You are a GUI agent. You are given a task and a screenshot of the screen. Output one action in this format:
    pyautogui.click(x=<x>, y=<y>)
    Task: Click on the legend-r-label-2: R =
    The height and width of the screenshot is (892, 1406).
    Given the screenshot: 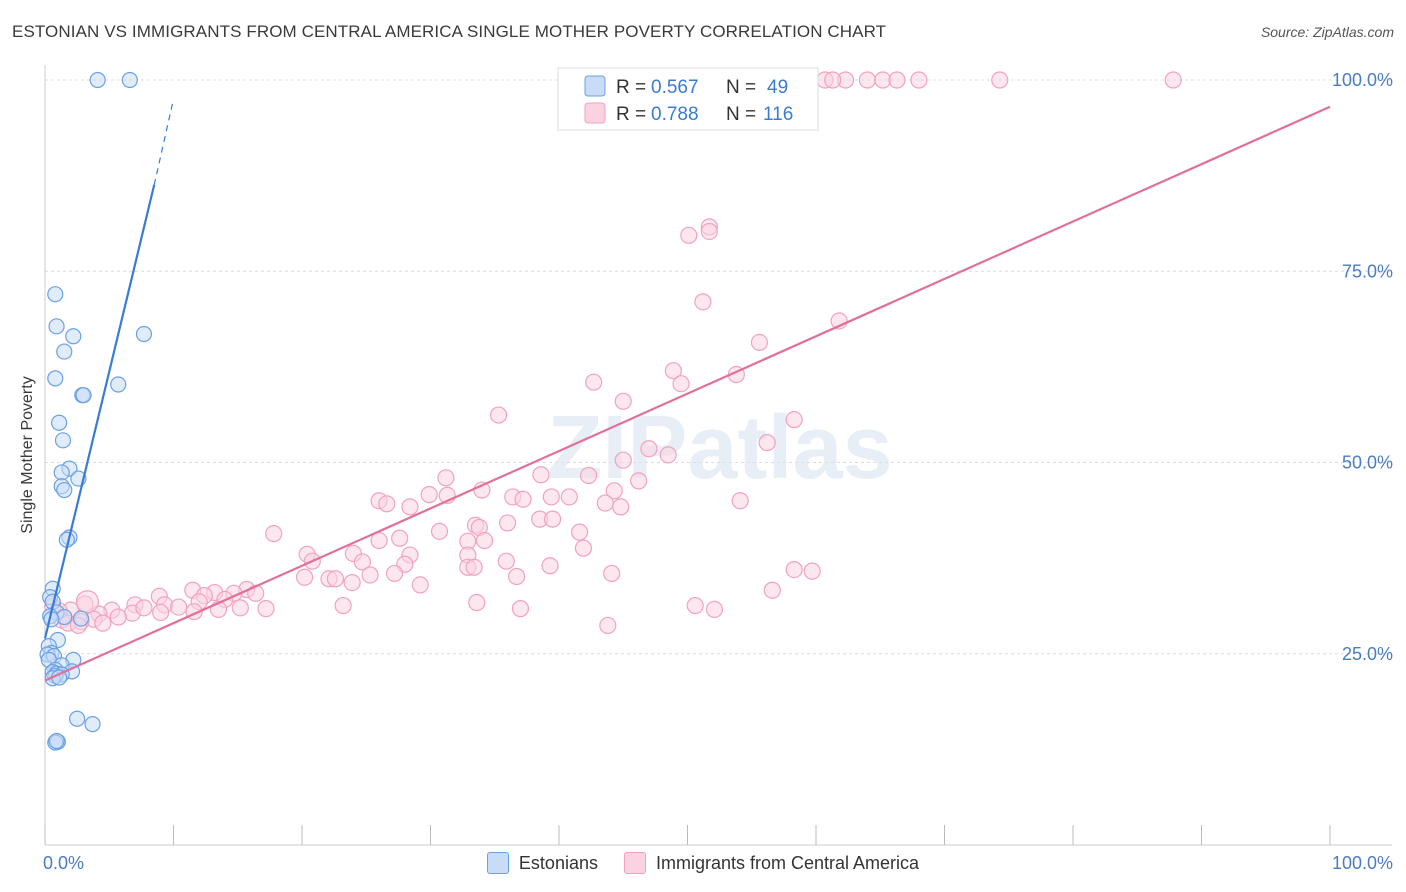 What is the action you would take?
    pyautogui.click(x=631, y=114)
    